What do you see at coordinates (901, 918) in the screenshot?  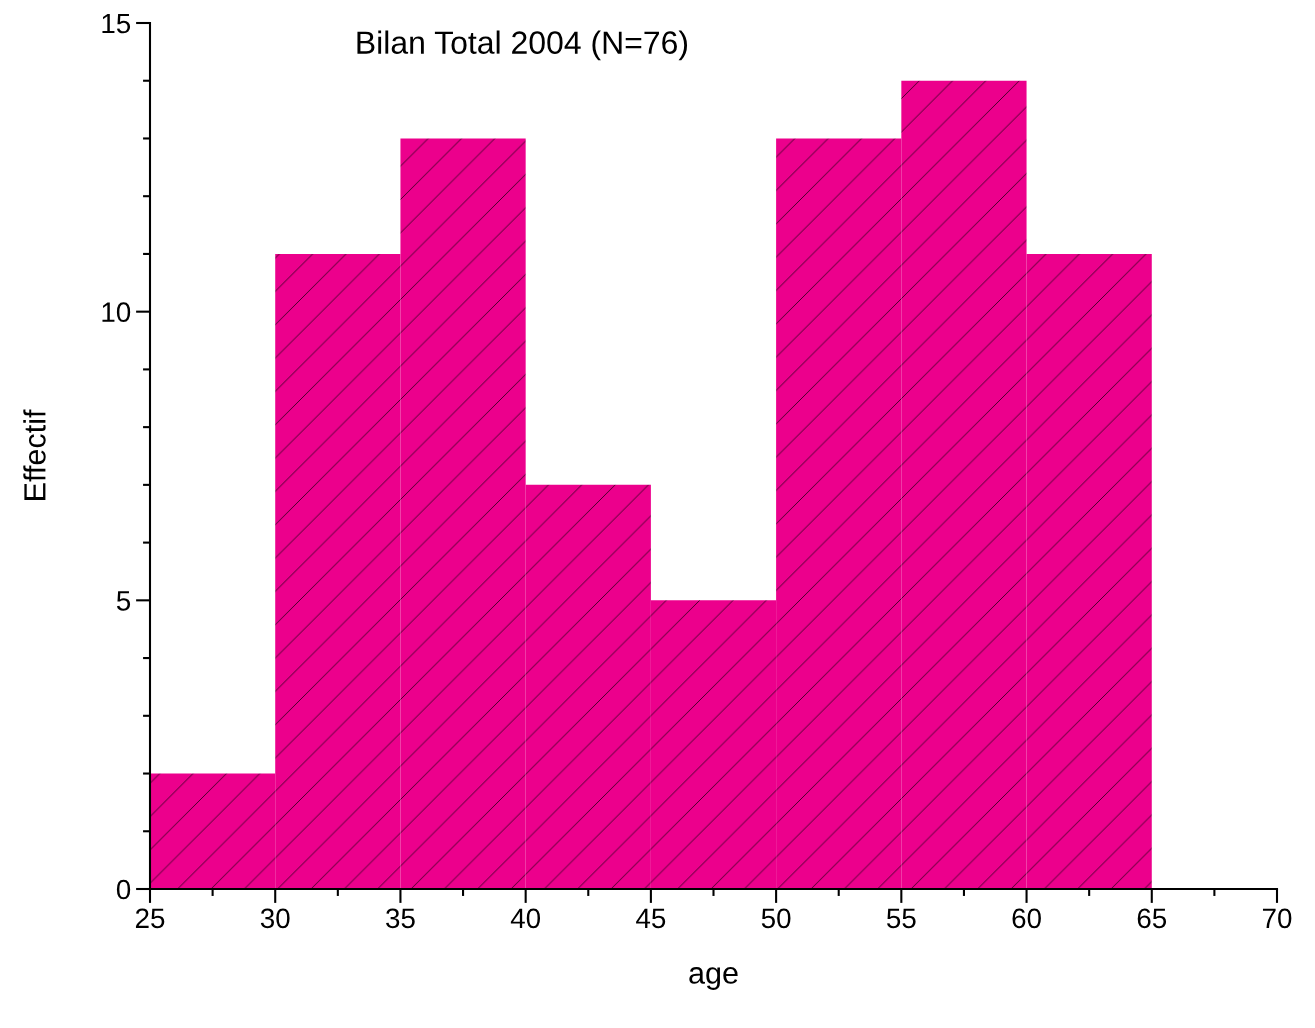 I see `x-tick-label: 55` at bounding box center [901, 918].